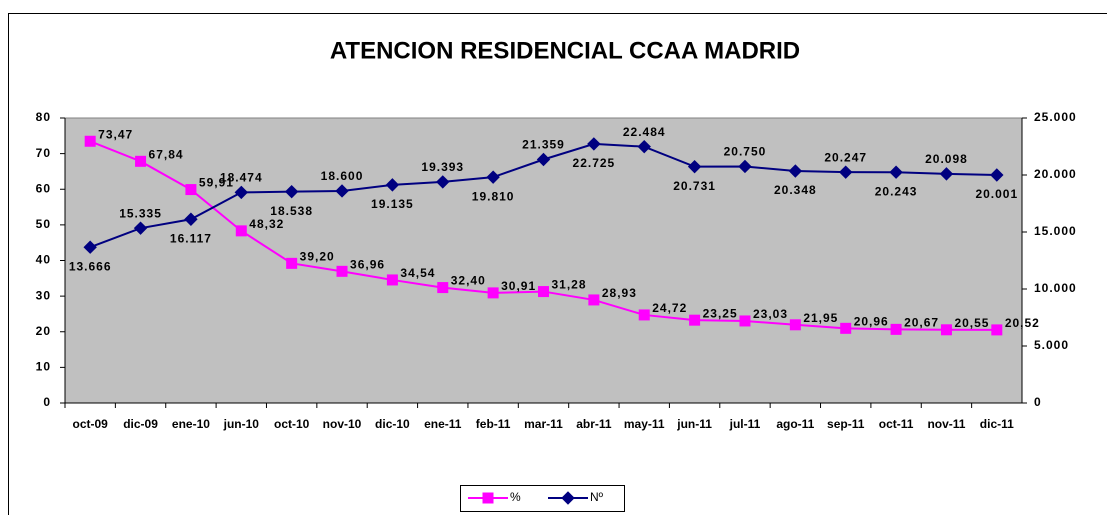  I want to click on data-label: 19.135, so click(392, 204).